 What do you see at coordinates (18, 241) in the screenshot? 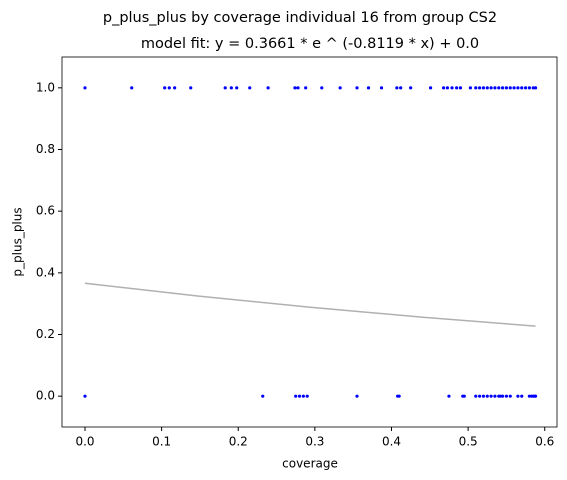
I see `y-axis-label: p_plus_plus` at bounding box center [18, 241].